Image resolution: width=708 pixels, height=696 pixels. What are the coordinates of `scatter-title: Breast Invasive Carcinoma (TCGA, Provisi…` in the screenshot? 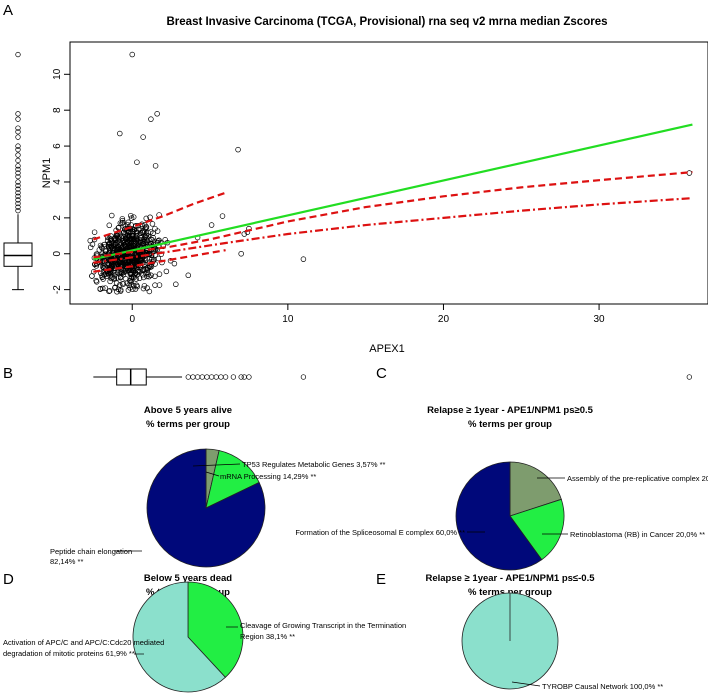 It's located at (387, 22).